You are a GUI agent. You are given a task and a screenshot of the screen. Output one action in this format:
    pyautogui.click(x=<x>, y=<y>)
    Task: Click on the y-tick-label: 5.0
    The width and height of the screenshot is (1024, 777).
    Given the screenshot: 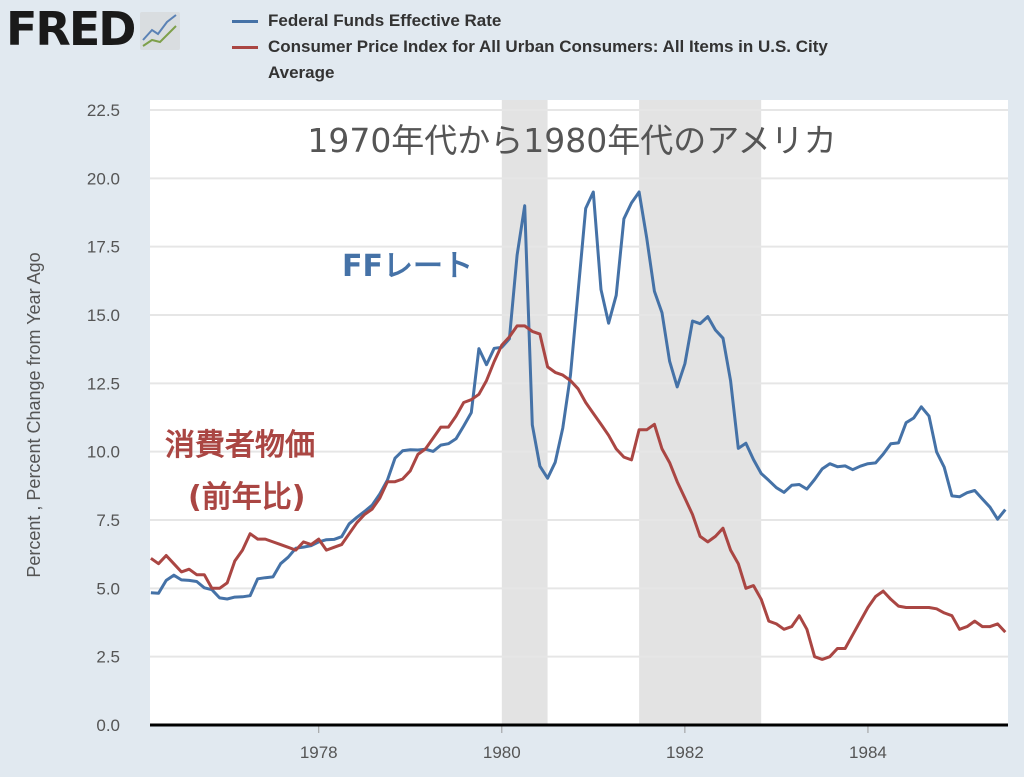 What is the action you would take?
    pyautogui.click(x=108, y=588)
    